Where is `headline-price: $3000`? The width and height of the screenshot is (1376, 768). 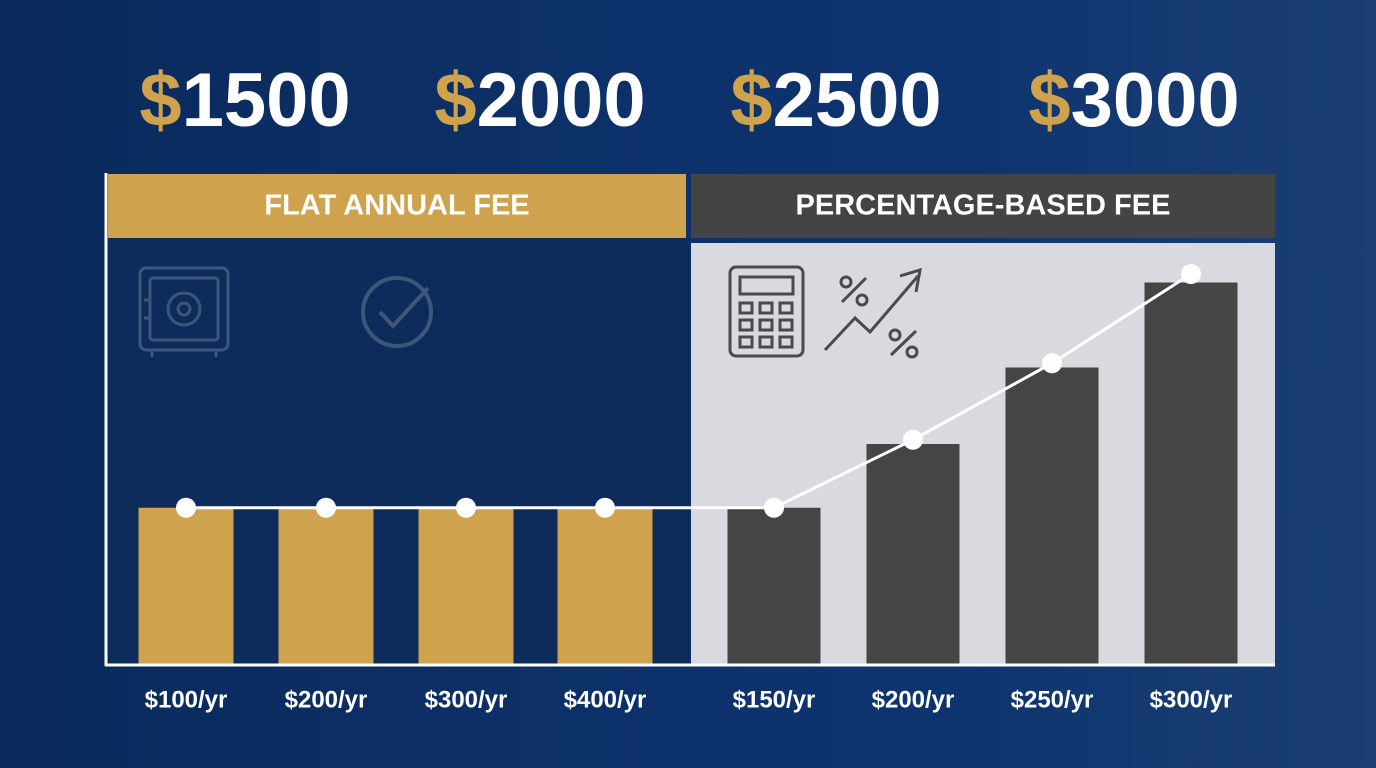
headline-price: $3000 is located at coordinates (1133, 100).